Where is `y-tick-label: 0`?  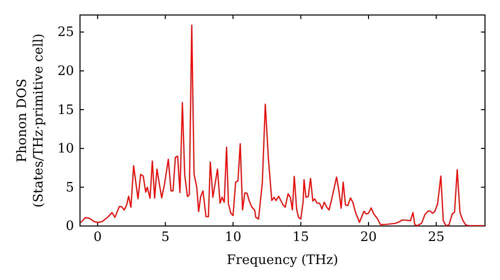
y-tick-label: 0 is located at coordinates (70, 226).